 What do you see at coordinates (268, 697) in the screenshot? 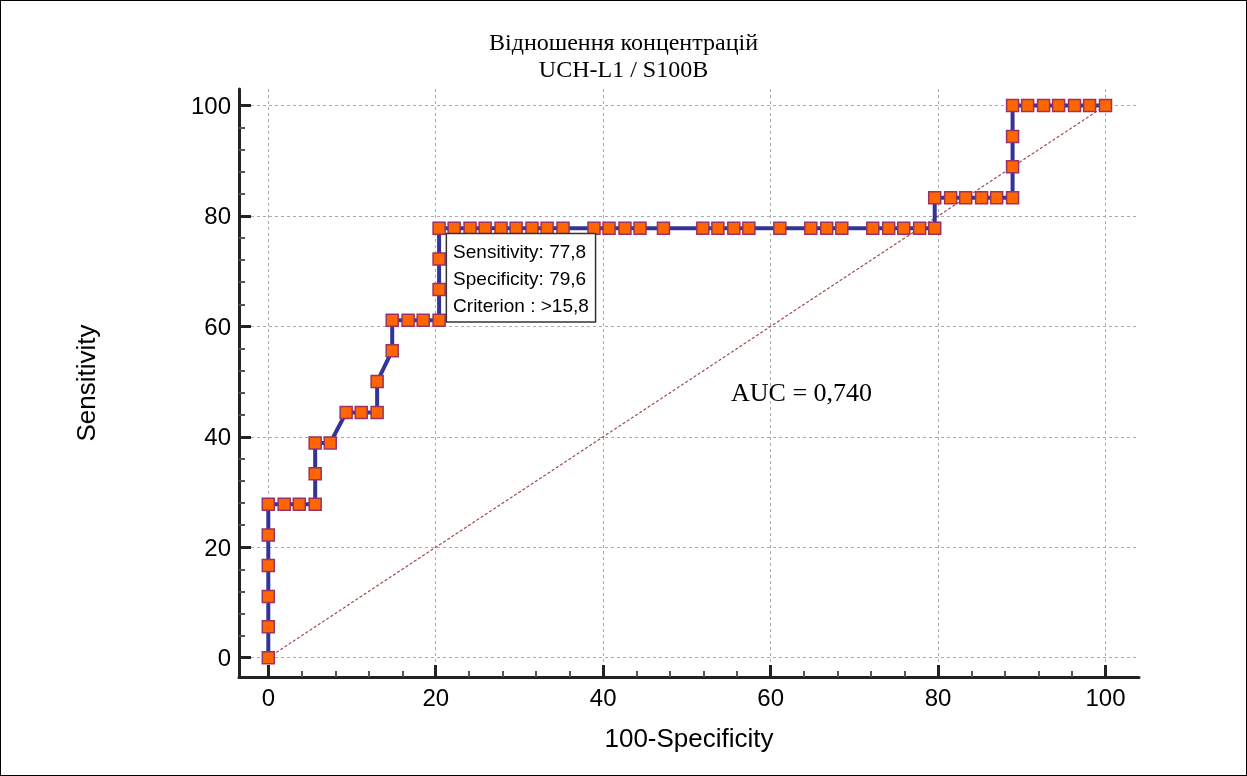
I see `x-tick-label: 0` at bounding box center [268, 697].